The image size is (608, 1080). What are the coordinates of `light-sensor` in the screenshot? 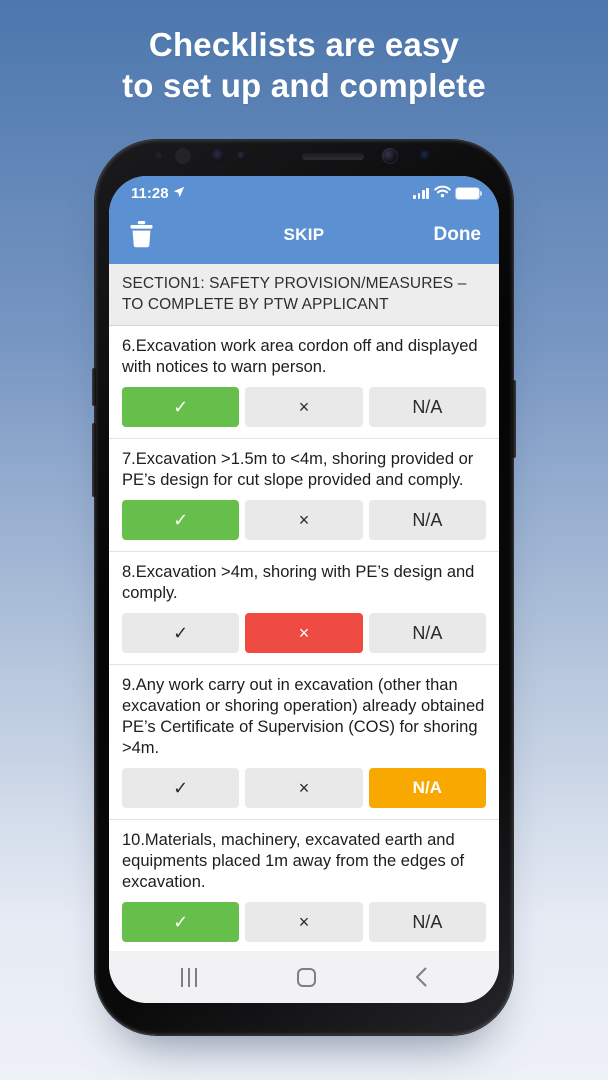 It's located at (425, 155).